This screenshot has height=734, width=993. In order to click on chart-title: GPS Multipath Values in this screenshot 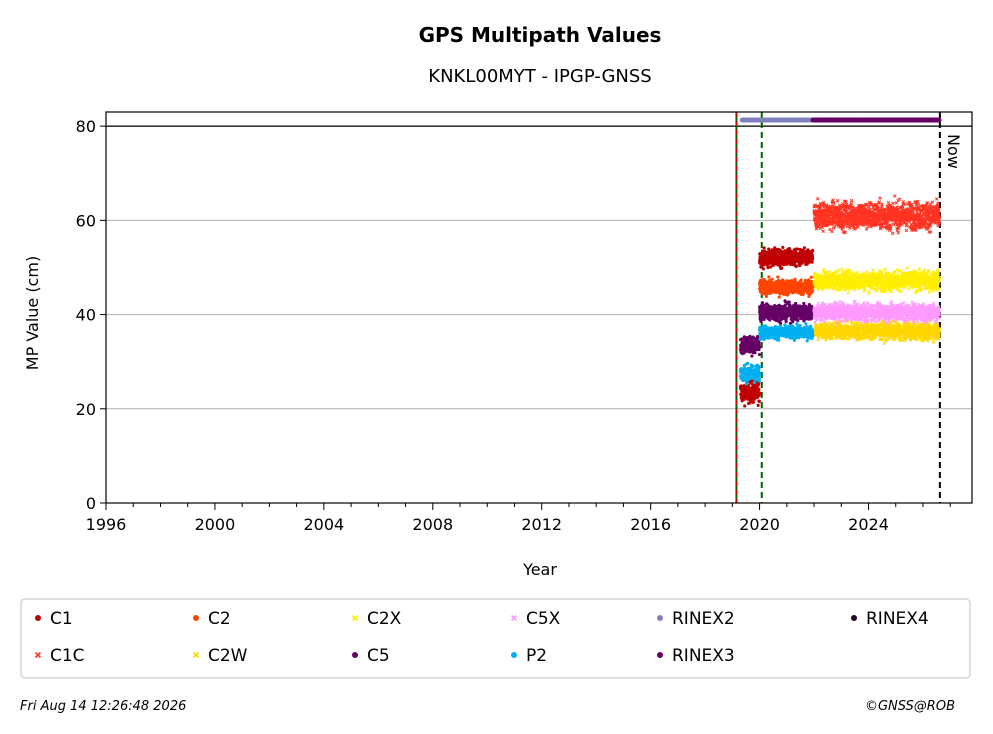, I will do `click(540, 35)`.